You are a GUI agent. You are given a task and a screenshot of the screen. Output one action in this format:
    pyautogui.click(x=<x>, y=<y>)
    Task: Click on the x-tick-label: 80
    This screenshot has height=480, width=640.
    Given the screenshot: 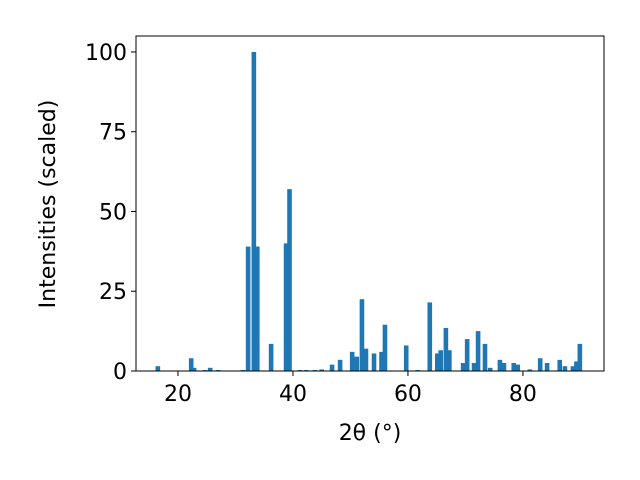 What is the action you would take?
    pyautogui.click(x=523, y=394)
    